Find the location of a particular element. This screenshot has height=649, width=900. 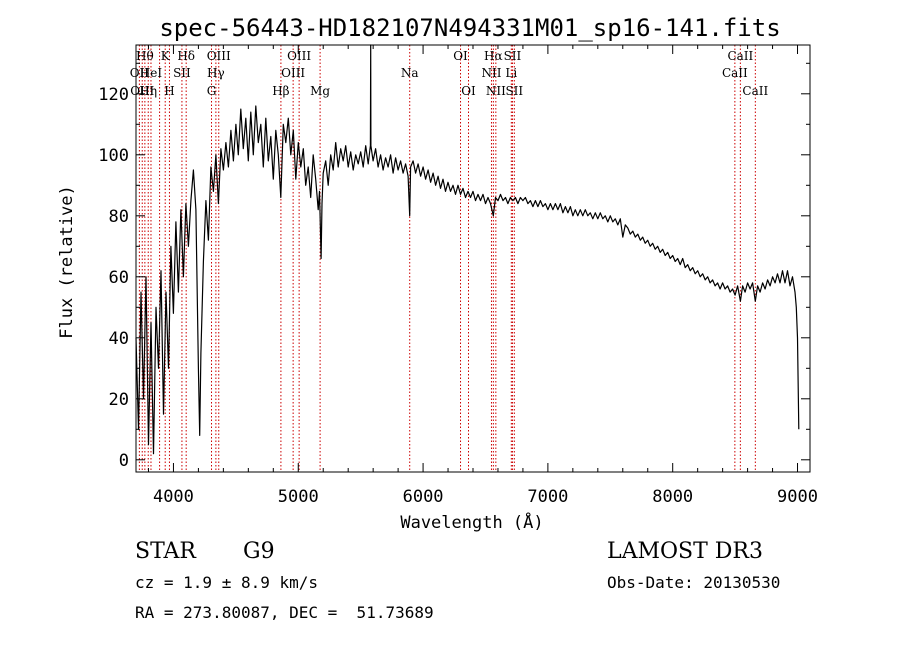

line-marker-label: Hα is located at coordinates (493, 56).